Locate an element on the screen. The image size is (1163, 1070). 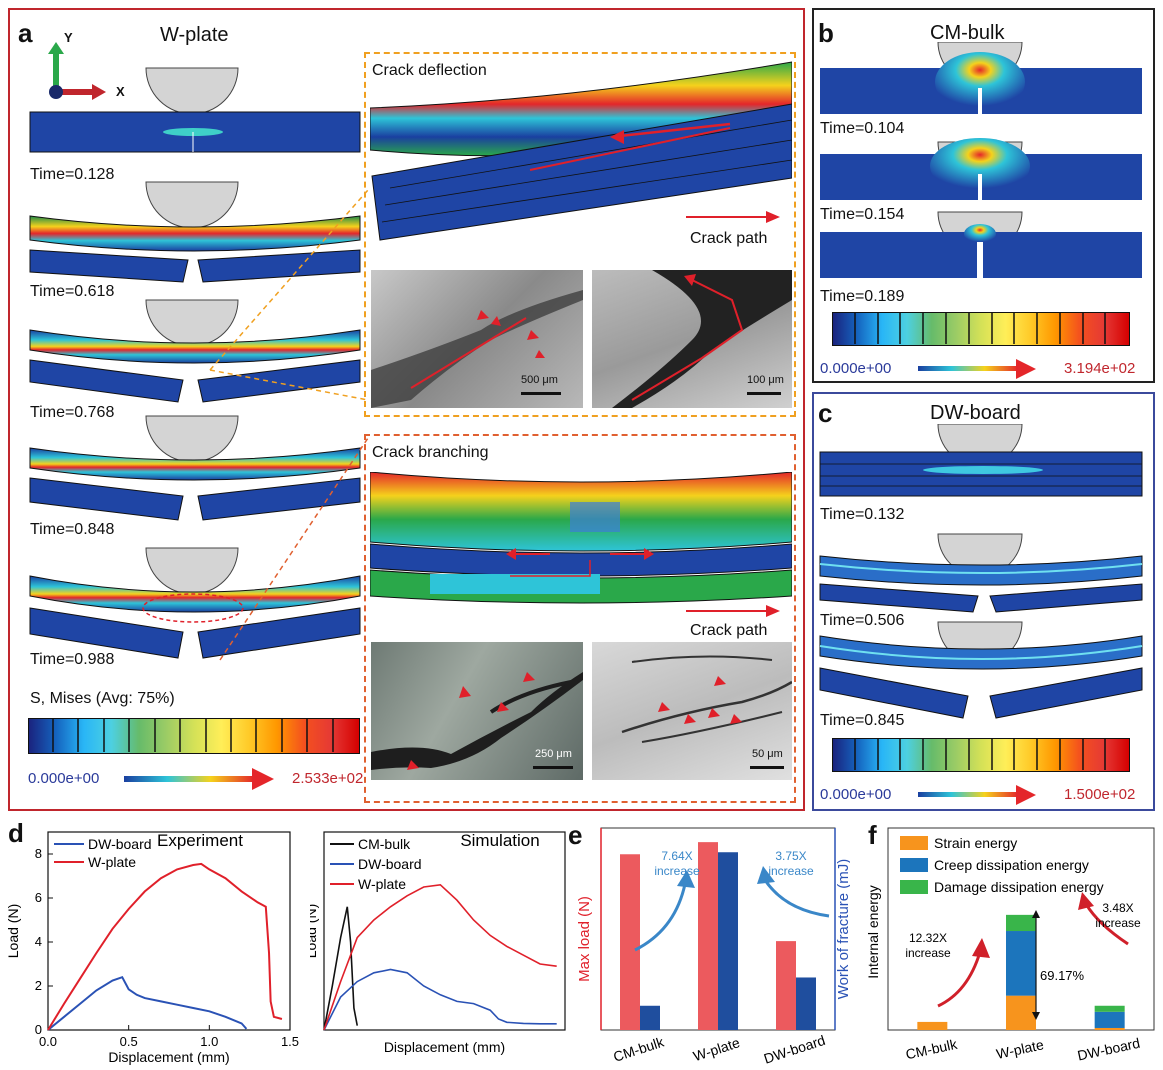
mises-legend-title: S, Mises (Avg: 75%) is located at coordinates (102, 698).